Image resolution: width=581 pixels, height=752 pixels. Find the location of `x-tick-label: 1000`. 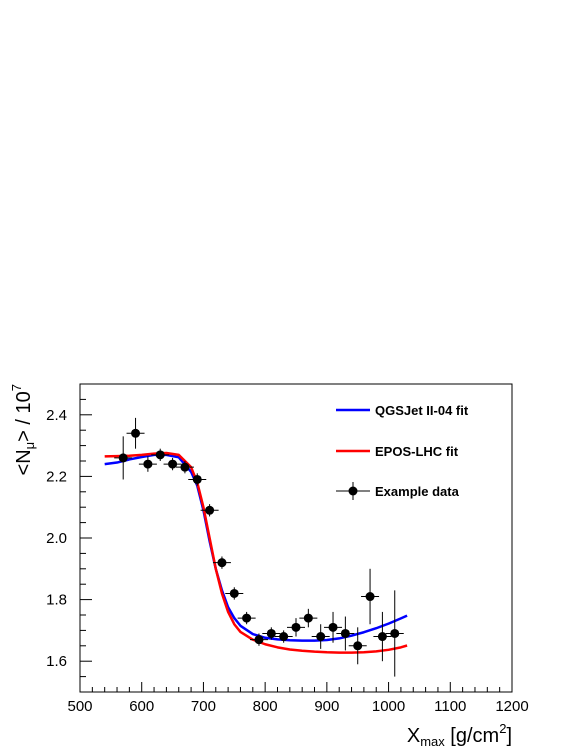

x-tick-label: 1000 is located at coordinates (388, 706).